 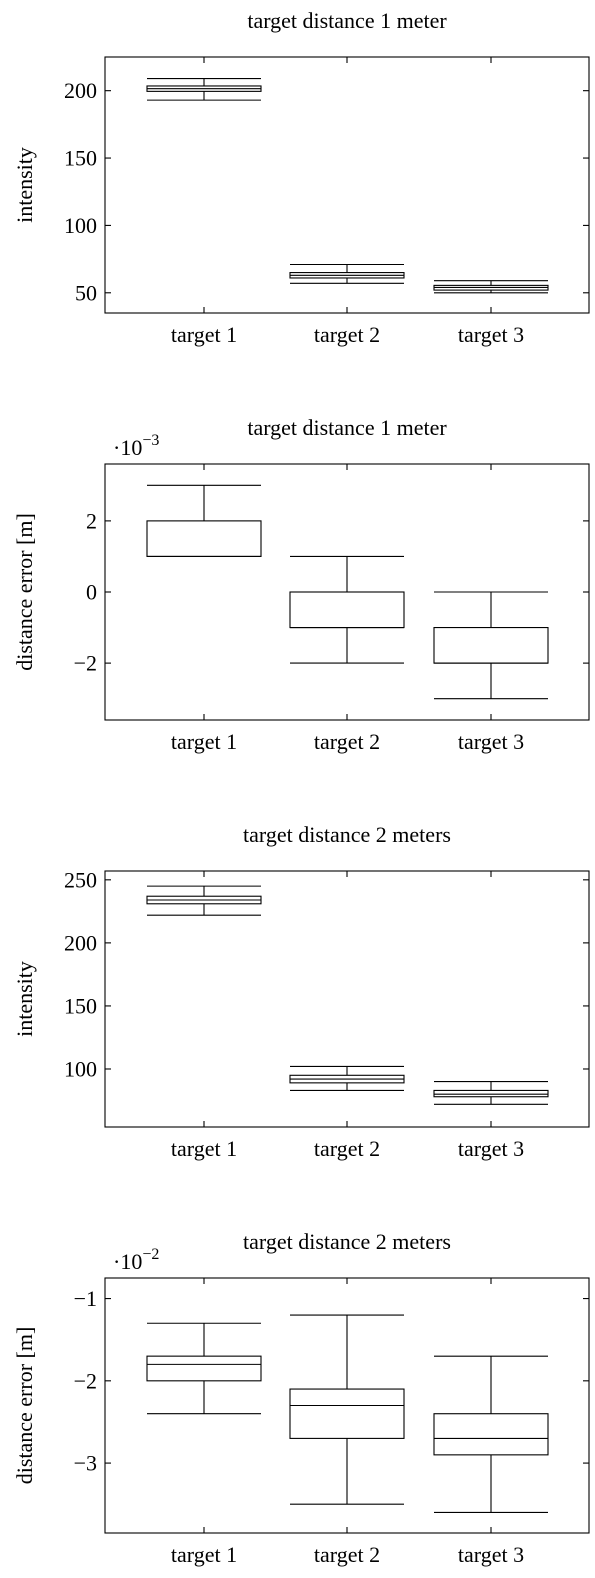 I want to click on exponent-power: −2, so click(x=150, y=1254).